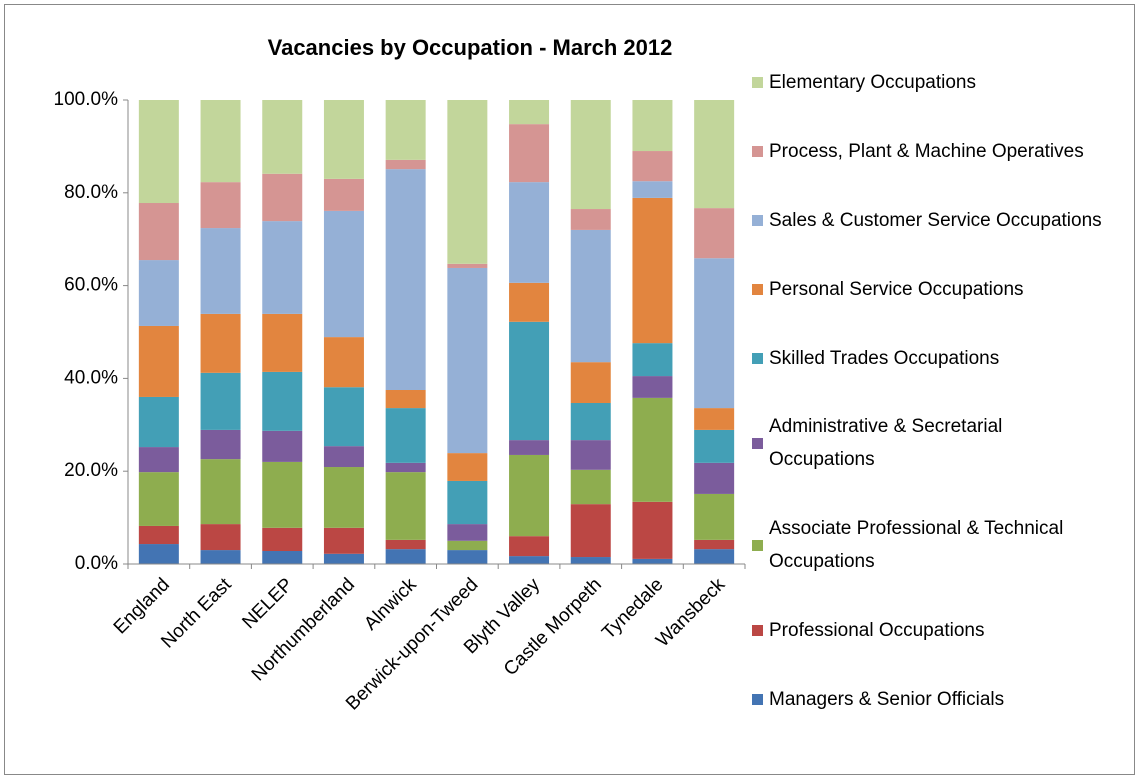  What do you see at coordinates (896, 289) in the screenshot?
I see `legend-label: Personal Service Occupations` at bounding box center [896, 289].